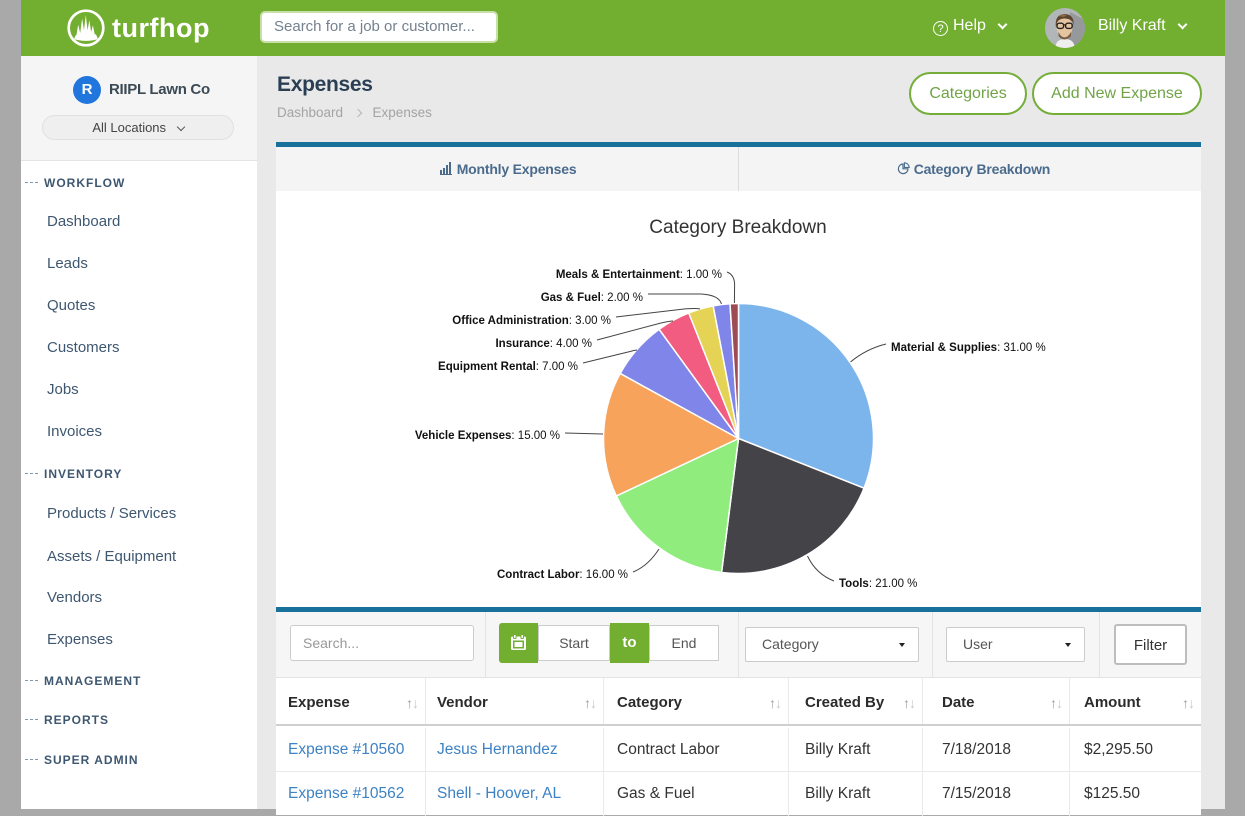  I want to click on svg-text: Tools: 21.00 %, so click(878, 584).